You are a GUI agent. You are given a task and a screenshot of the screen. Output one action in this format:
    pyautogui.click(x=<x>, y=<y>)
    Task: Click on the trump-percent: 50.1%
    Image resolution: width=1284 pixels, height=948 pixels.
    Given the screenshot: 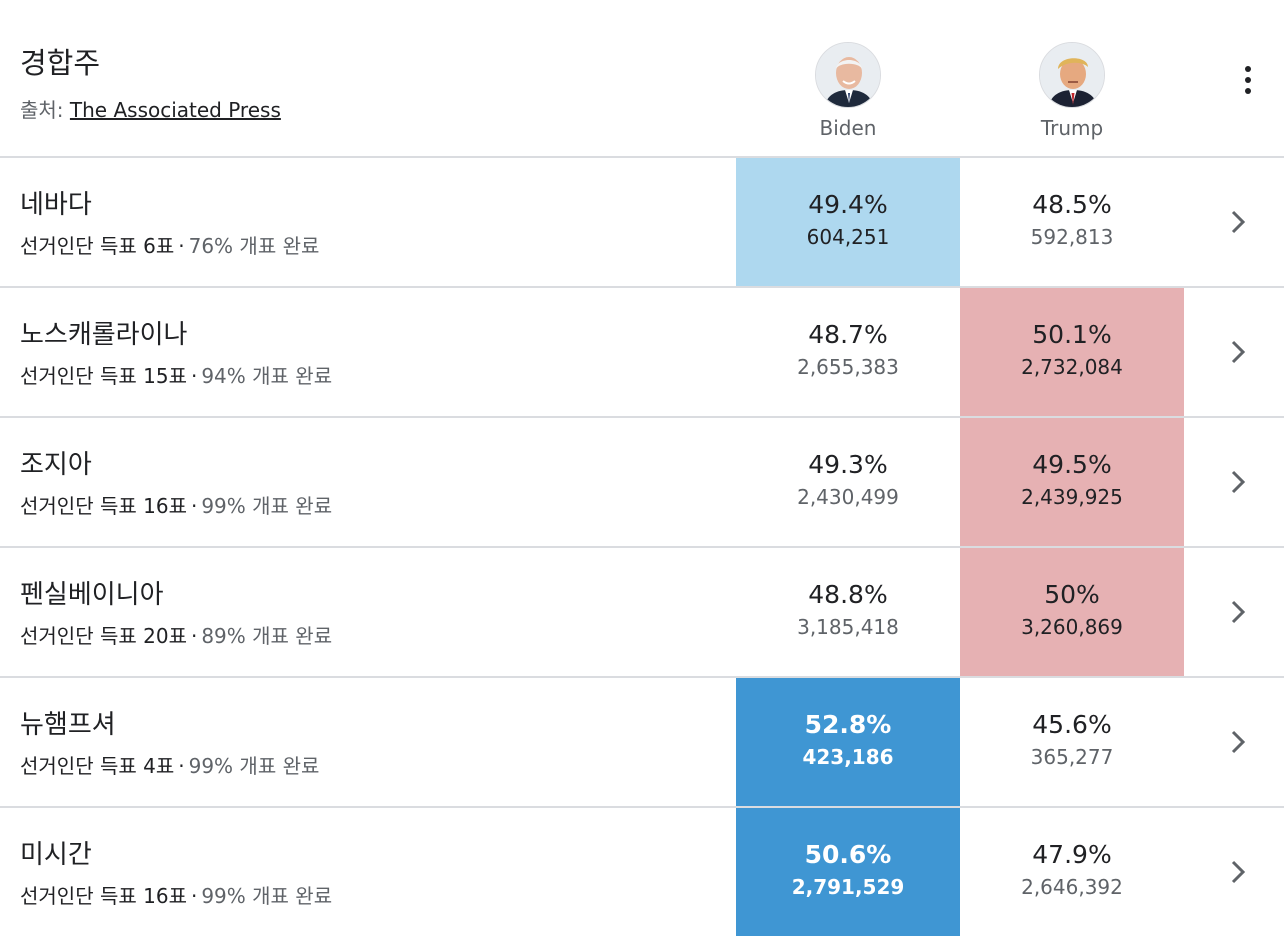 What is the action you would take?
    pyautogui.click(x=1072, y=334)
    